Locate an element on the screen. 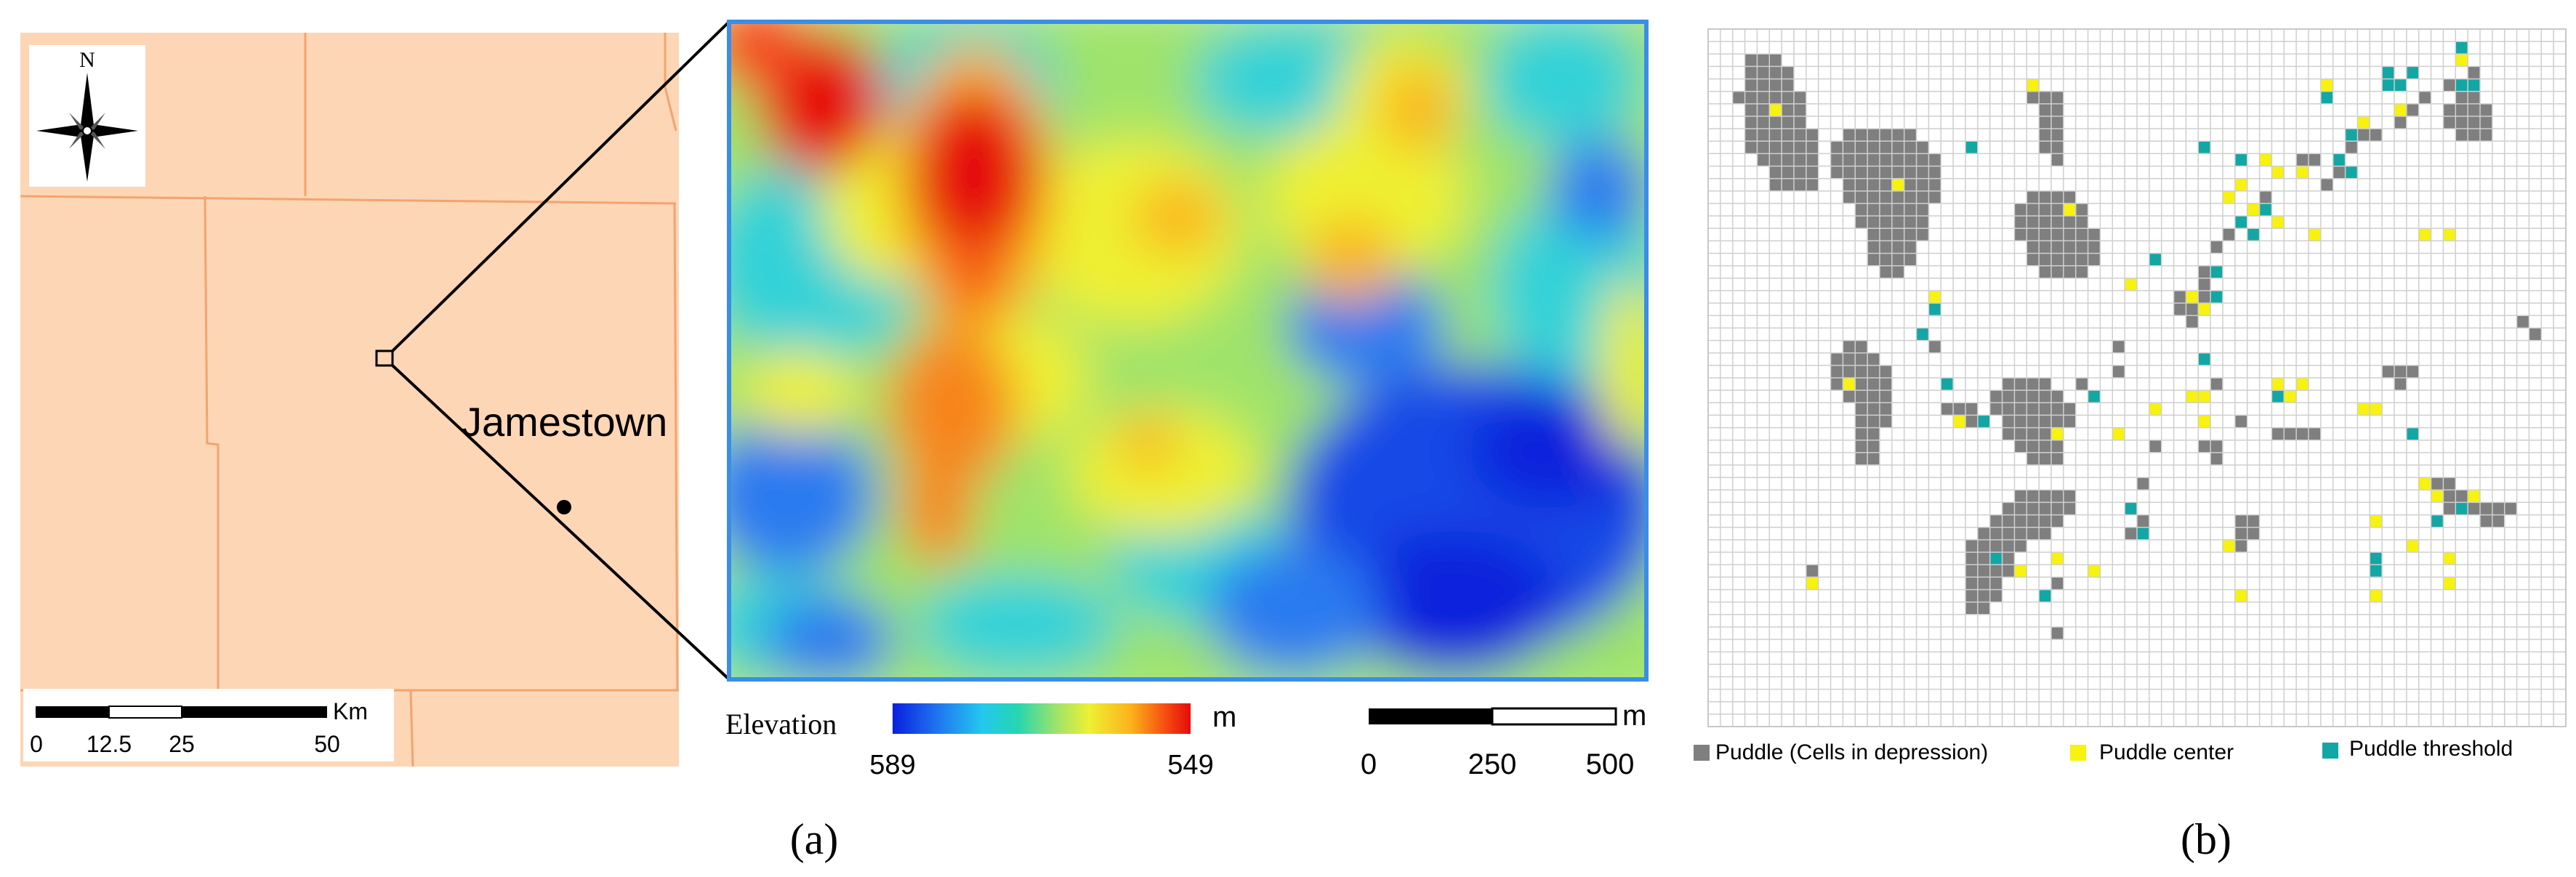 The width and height of the screenshot is (2576, 877). m-tick-0: 0 is located at coordinates (1369, 764).